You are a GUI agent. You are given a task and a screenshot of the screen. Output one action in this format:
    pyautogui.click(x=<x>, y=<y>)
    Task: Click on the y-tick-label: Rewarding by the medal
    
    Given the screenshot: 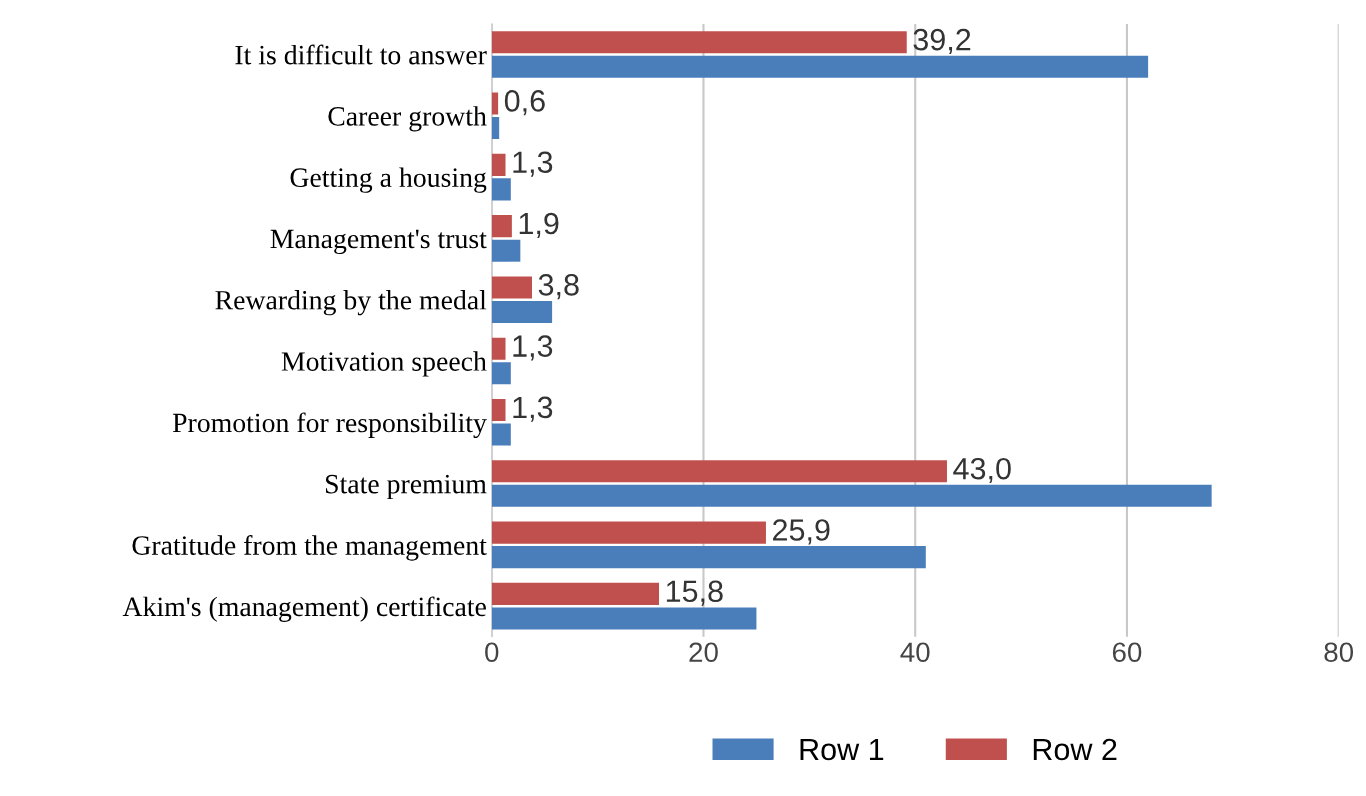 What is the action you would take?
    pyautogui.click(x=351, y=303)
    